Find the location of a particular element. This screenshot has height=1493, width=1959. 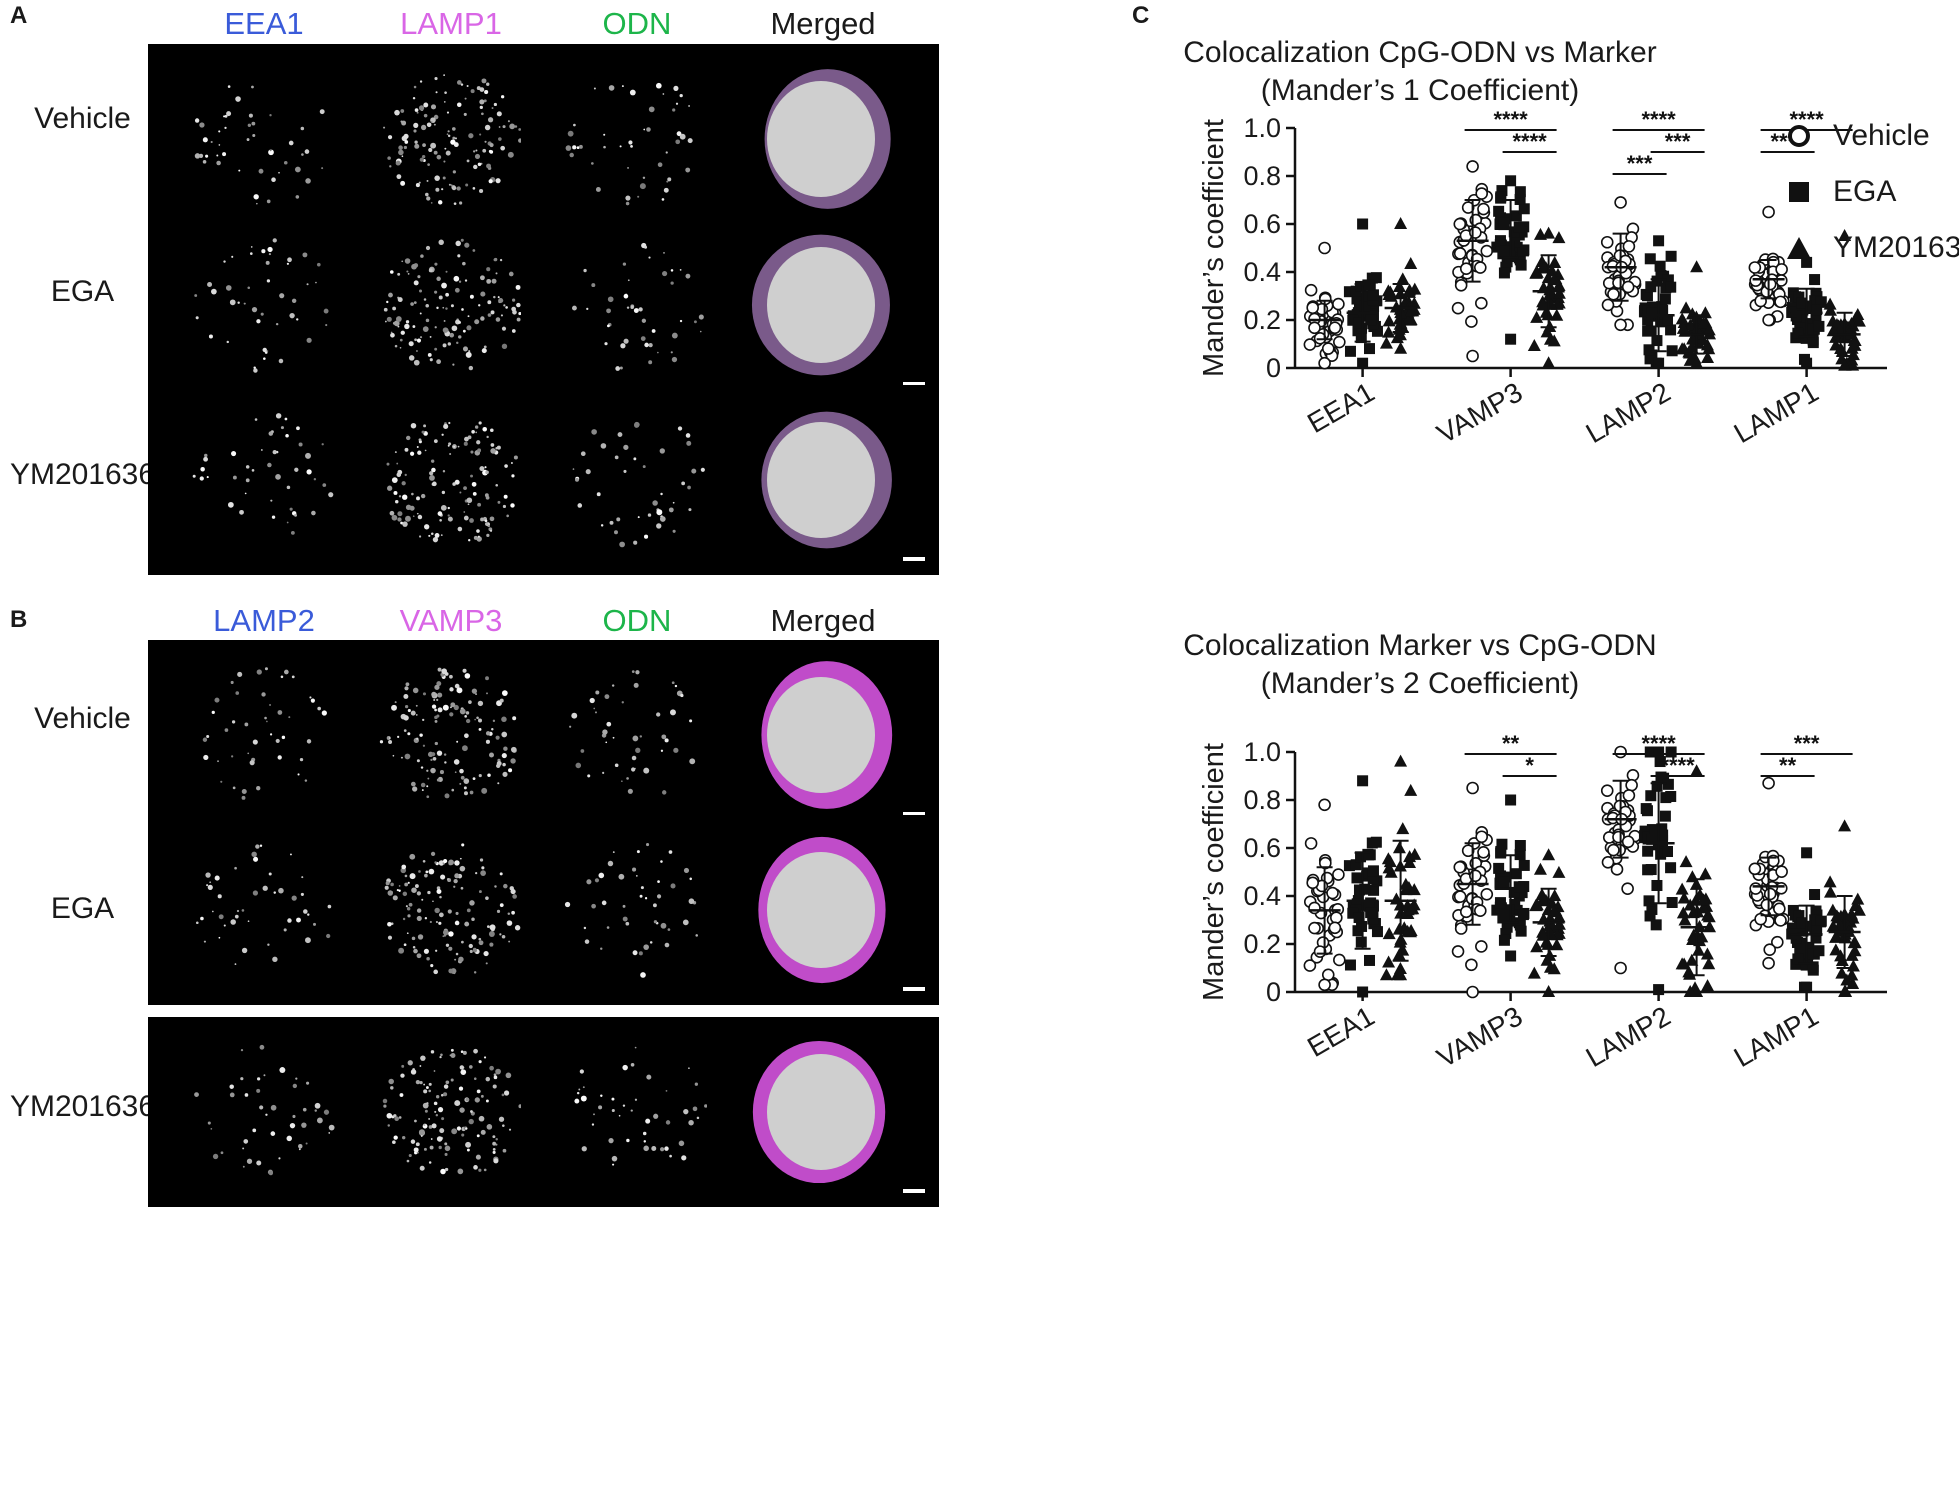

panel-letter-b: B is located at coordinates (19, 619).